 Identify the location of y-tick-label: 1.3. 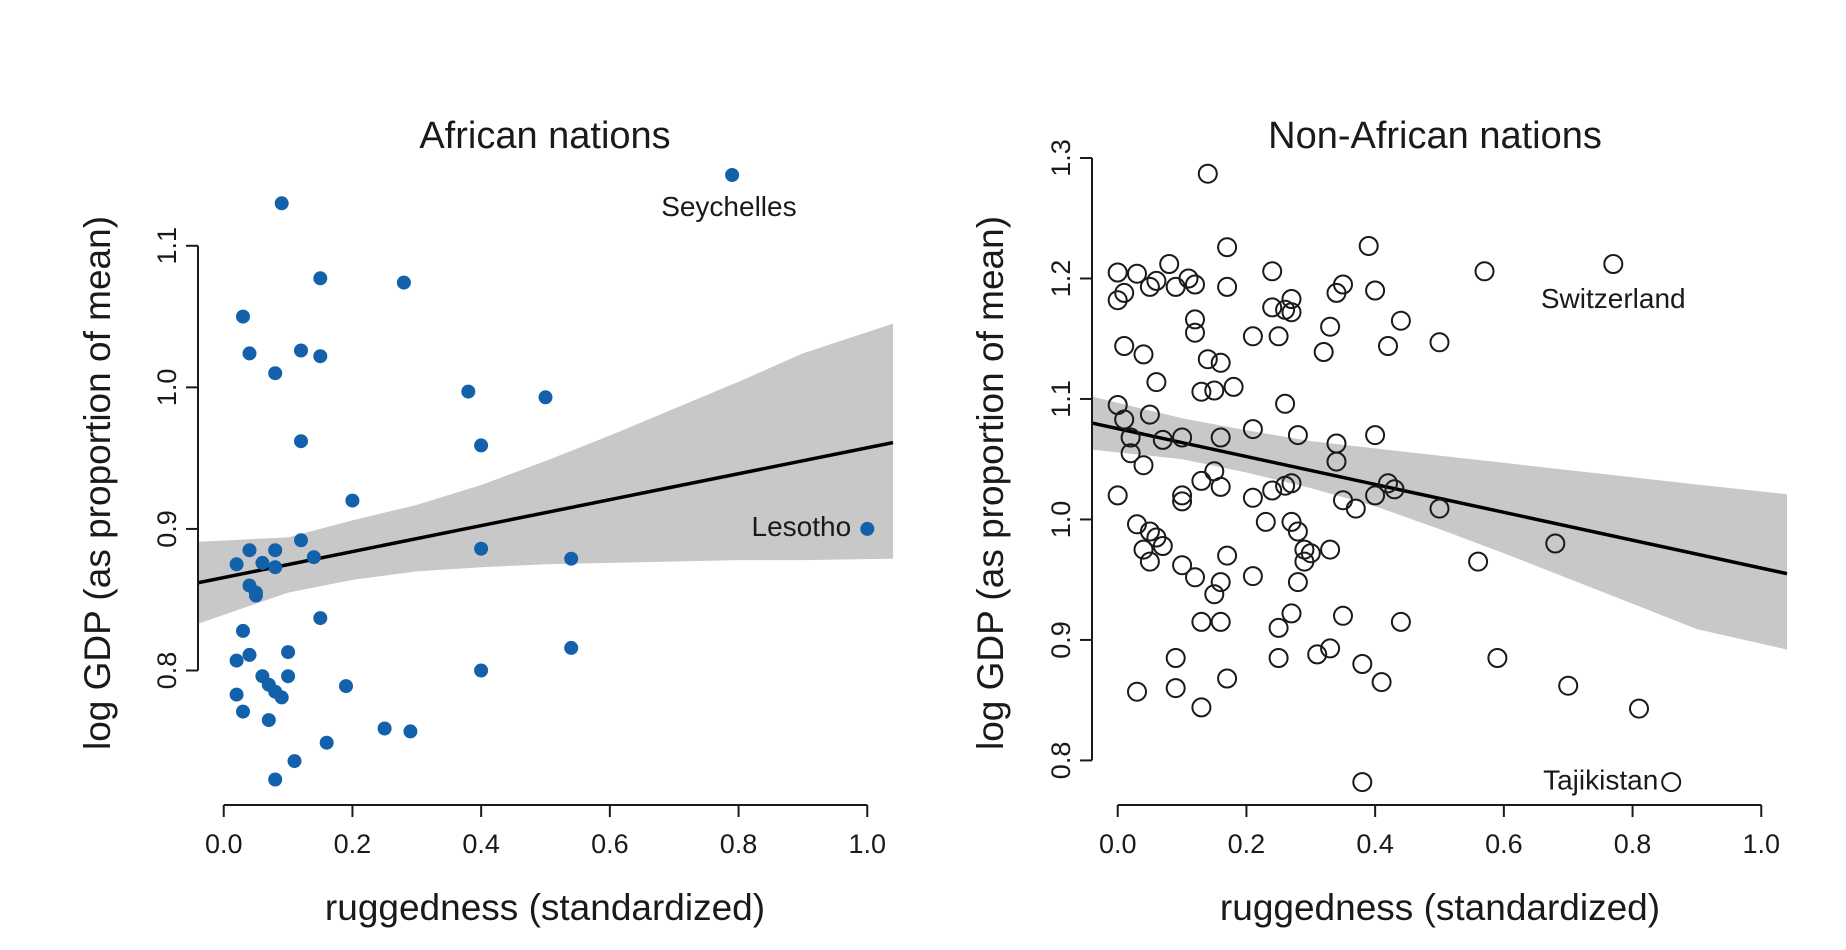
(1061, 158).